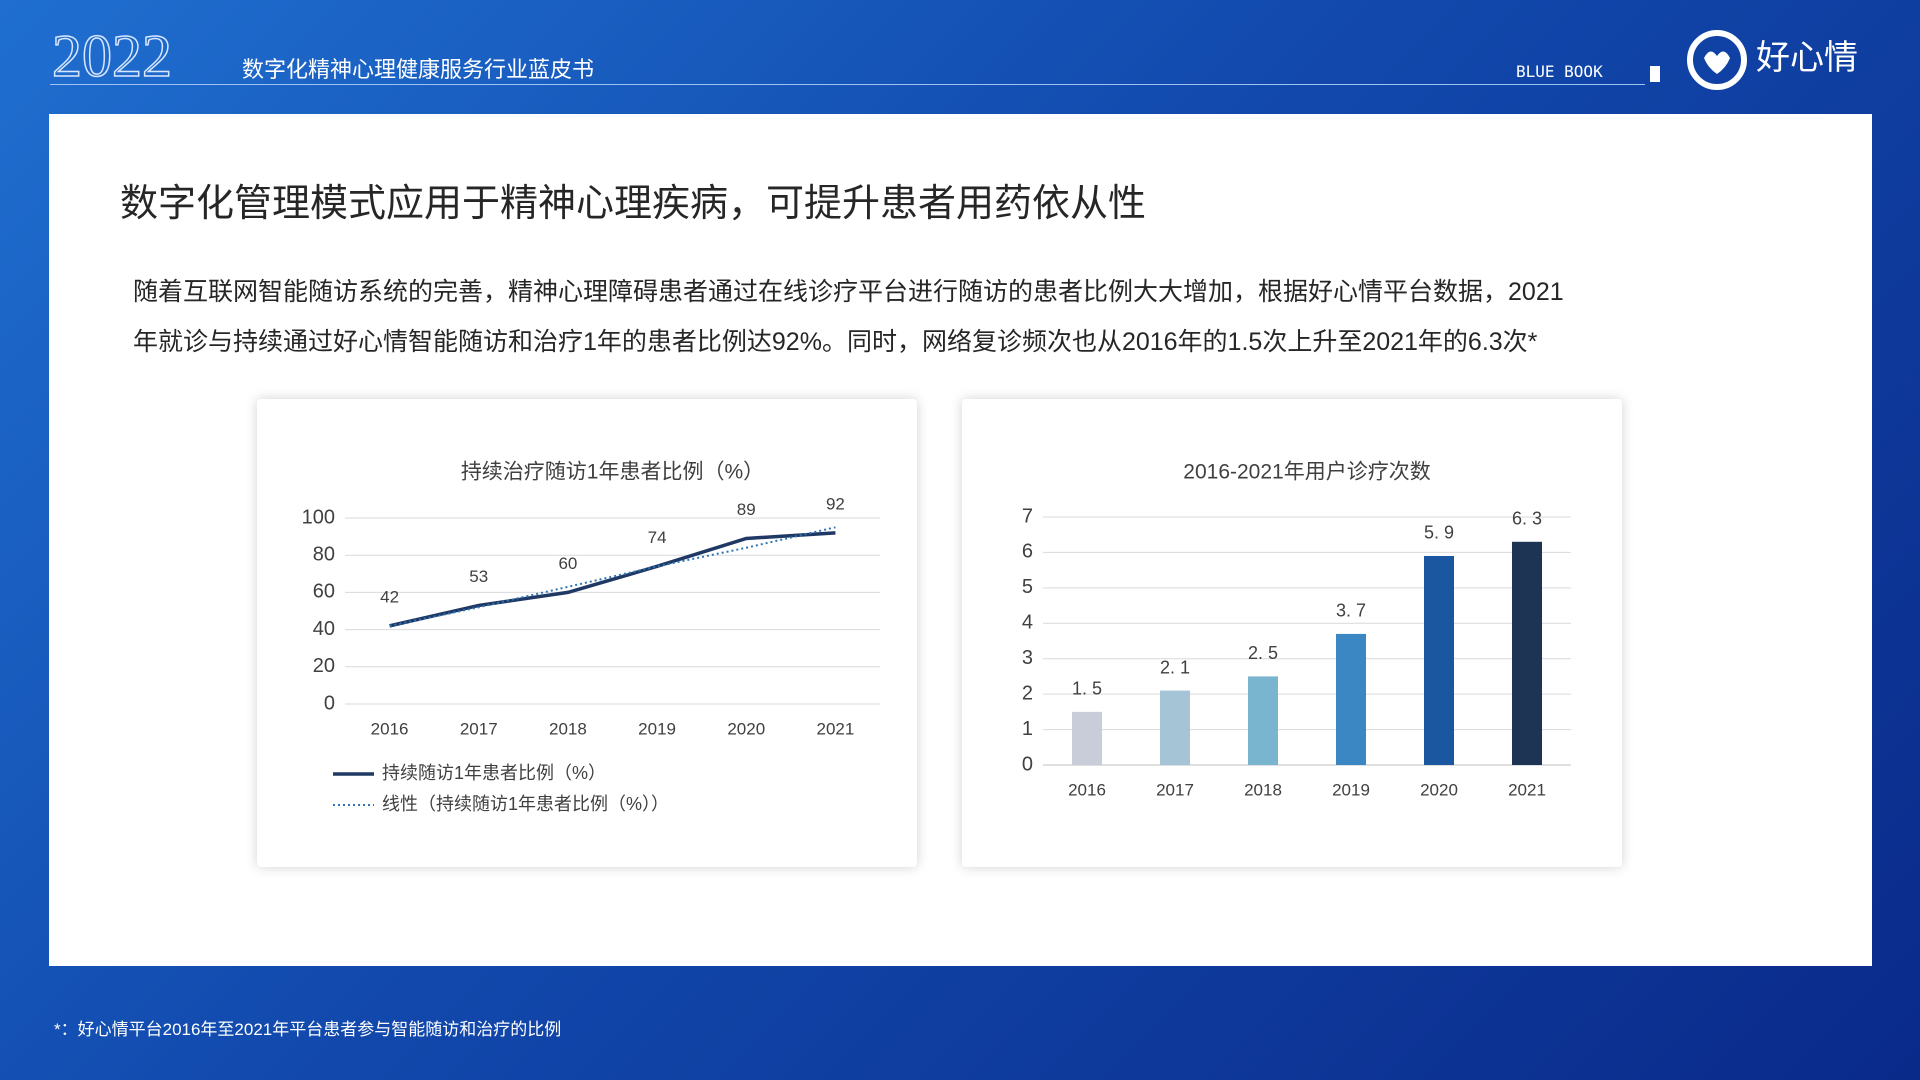 The width and height of the screenshot is (1920, 1080). What do you see at coordinates (525, 804) in the screenshot?
I see `legend-label: 线性（持续随访1年患者比例（%））` at bounding box center [525, 804].